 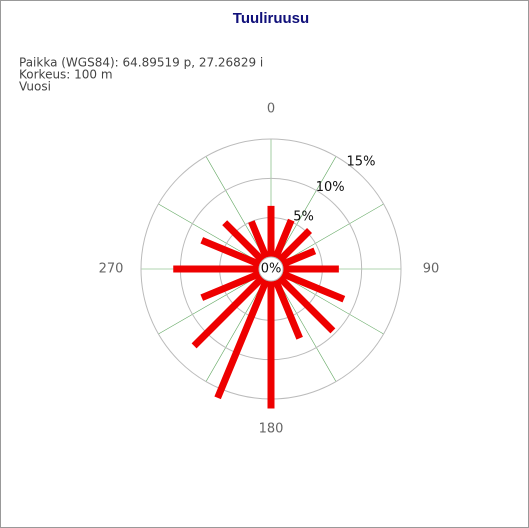 What do you see at coordinates (271, 18) in the screenshot?
I see `chart-title: Tuuliruusu` at bounding box center [271, 18].